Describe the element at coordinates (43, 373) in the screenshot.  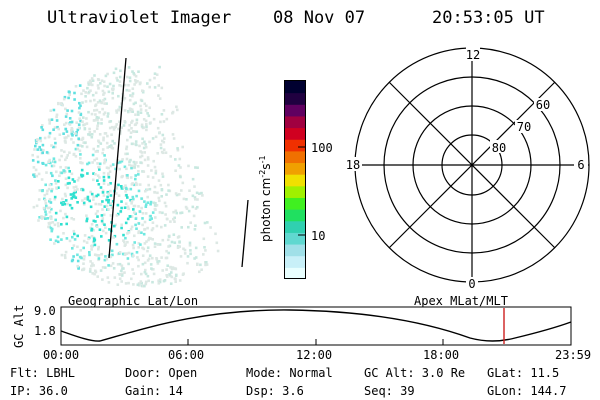
I see `filter-info: Flt: LBHL` at that location.